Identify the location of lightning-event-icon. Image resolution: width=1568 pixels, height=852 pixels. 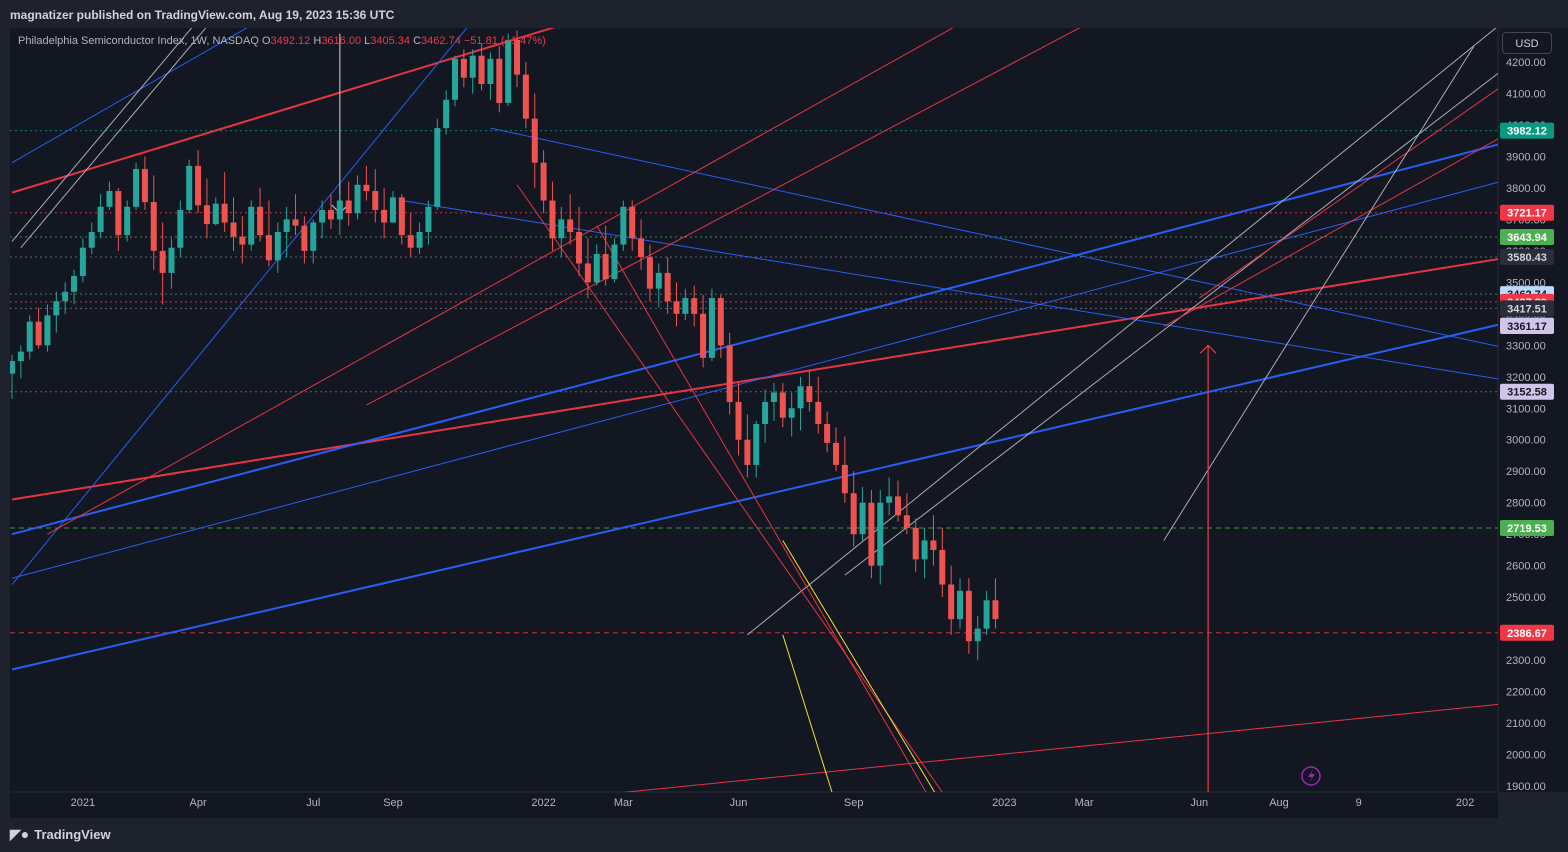
(1311, 776).